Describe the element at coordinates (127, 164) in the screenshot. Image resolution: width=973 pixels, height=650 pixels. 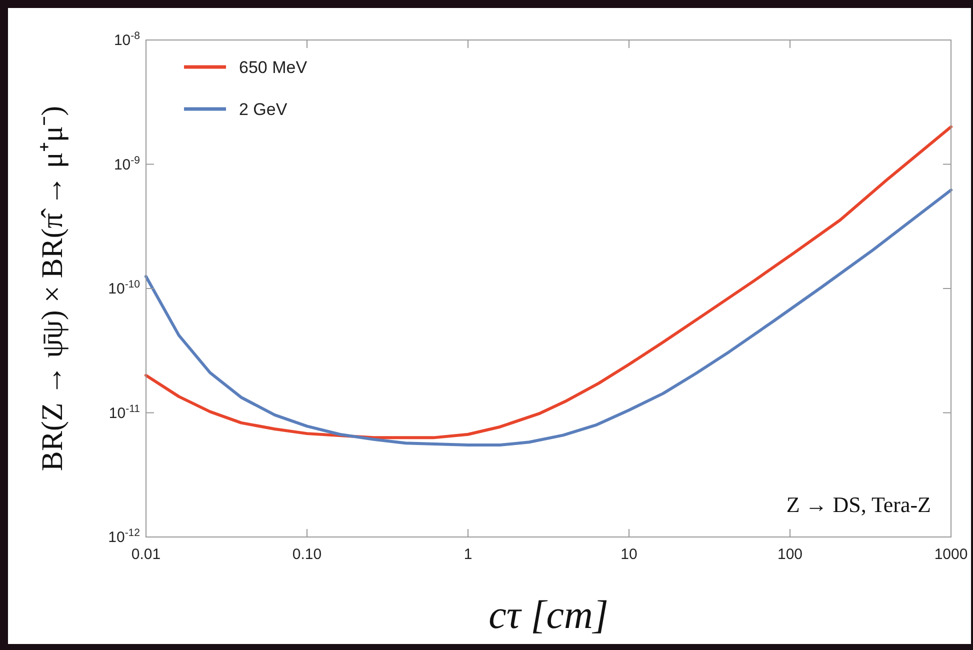
I see `y-tick-label: 10$^{-9}$` at that location.